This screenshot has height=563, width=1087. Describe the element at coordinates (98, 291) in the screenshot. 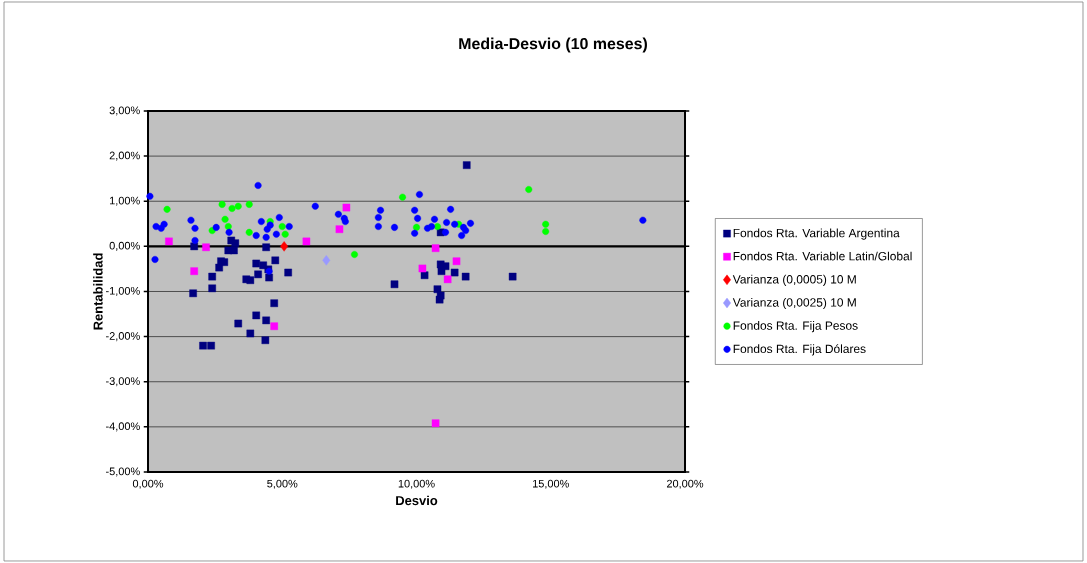

I see `y-axis-title: Rentabilidad` at that location.